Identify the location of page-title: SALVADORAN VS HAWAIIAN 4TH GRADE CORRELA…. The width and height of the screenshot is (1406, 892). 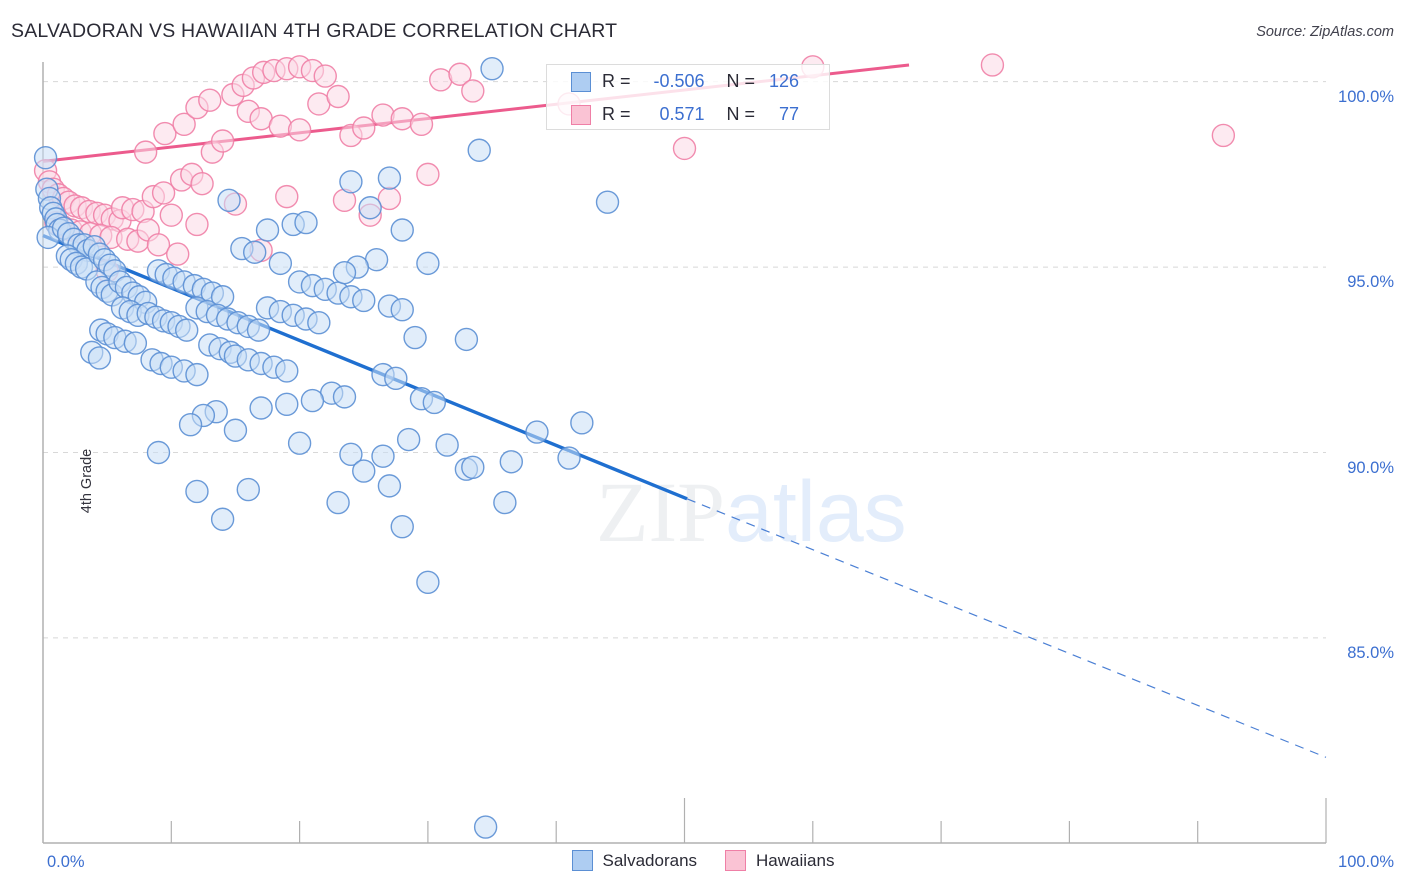
(314, 31).